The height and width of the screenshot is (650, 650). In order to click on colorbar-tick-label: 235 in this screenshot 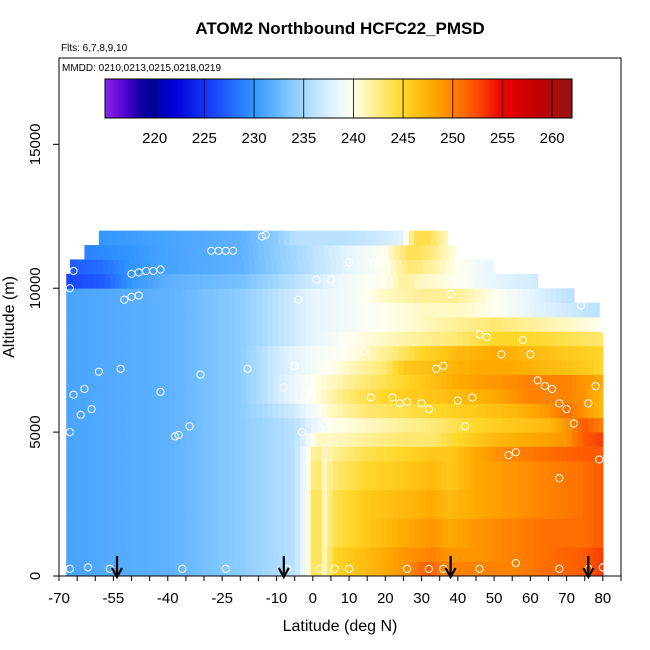, I will do `click(303, 138)`.